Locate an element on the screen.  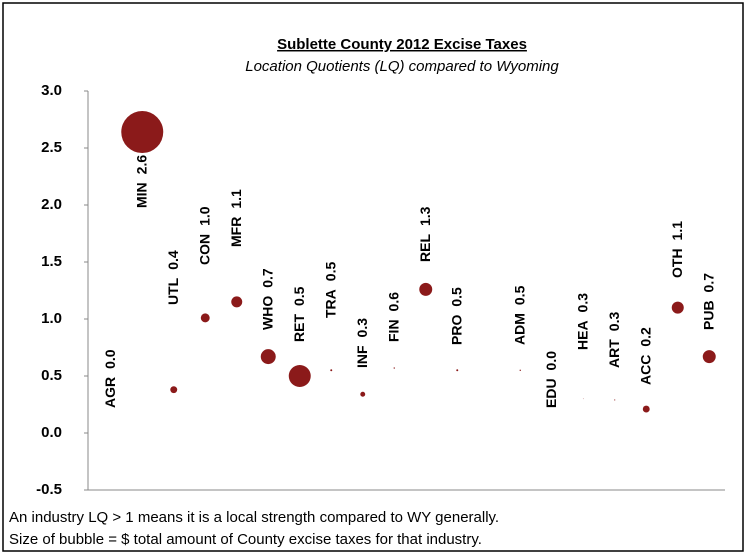
point-label: UTL 0.4 is located at coordinates (172, 277).